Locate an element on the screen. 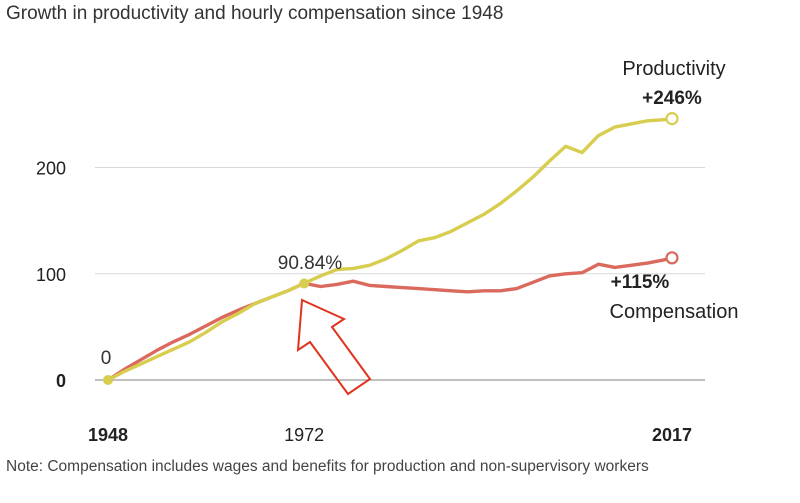  point-1972 is located at coordinates (304, 283).